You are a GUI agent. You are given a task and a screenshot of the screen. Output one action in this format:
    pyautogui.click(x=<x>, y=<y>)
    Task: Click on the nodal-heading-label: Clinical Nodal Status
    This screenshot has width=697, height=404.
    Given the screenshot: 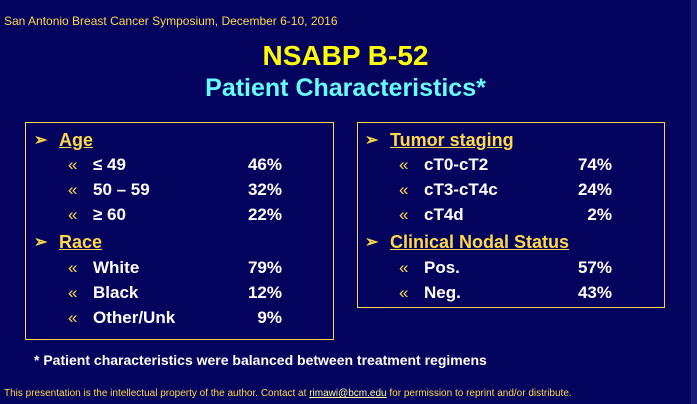 What is the action you would take?
    pyautogui.click(x=480, y=242)
    